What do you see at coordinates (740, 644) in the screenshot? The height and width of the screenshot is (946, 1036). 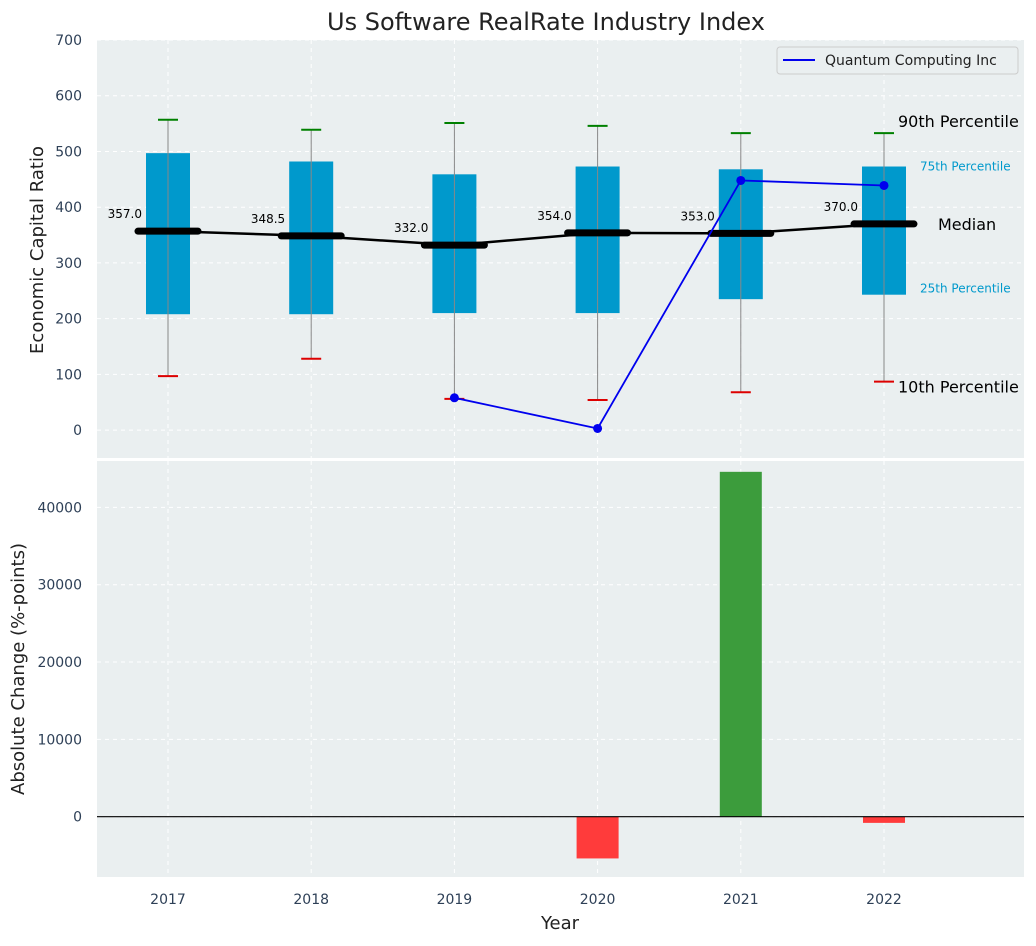 I see `bar-positive` at bounding box center [740, 644].